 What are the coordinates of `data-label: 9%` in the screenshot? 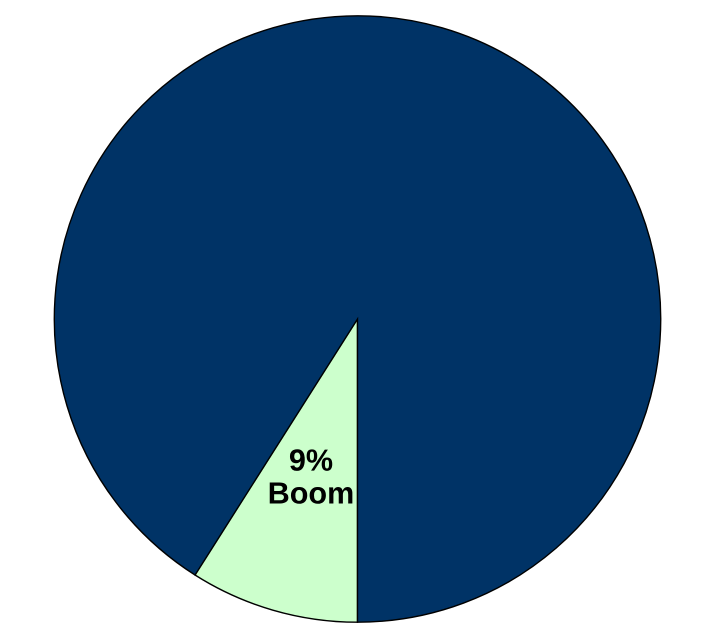 It's located at (311, 460).